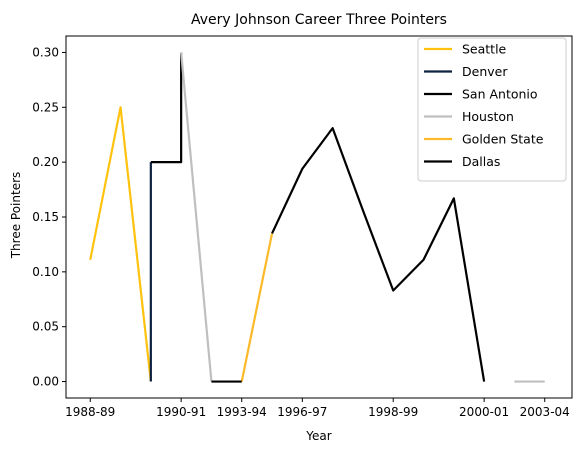  Describe the element at coordinates (181, 412) in the screenshot. I see `x-tick-label: 1990-91` at that location.